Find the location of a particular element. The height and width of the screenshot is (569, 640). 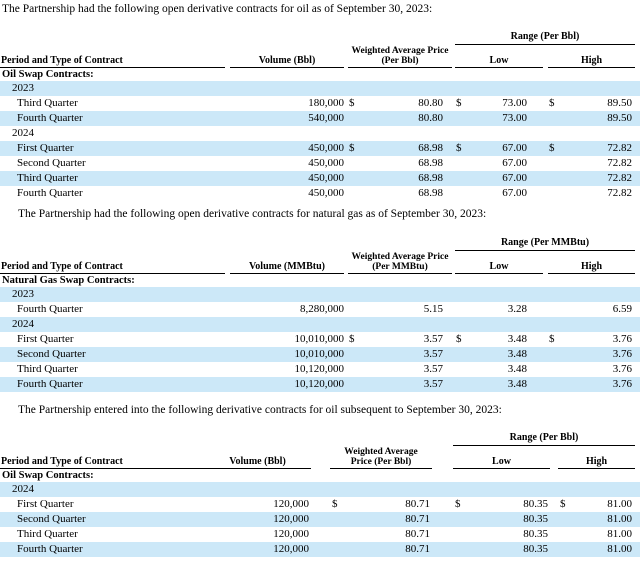

volume-cell: 8,280,000 is located at coordinates (322, 309).